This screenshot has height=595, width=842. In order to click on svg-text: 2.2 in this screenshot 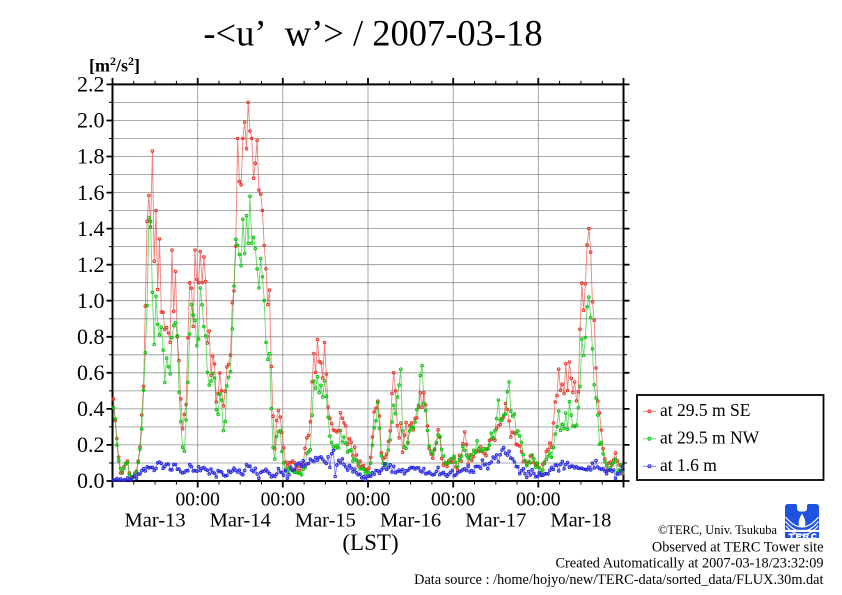, I will do `click(91, 84)`.